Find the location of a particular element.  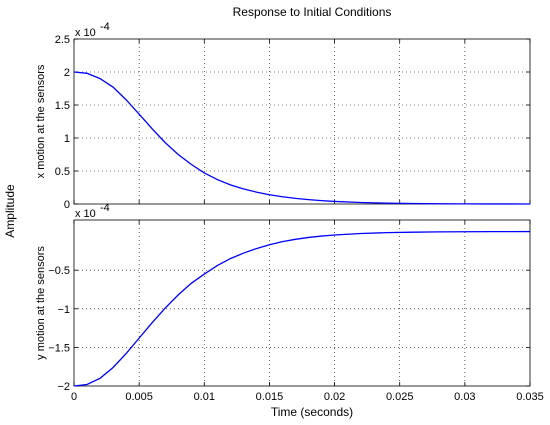

y-tick-label-bottom: −0.5 is located at coordinates (59, 271).